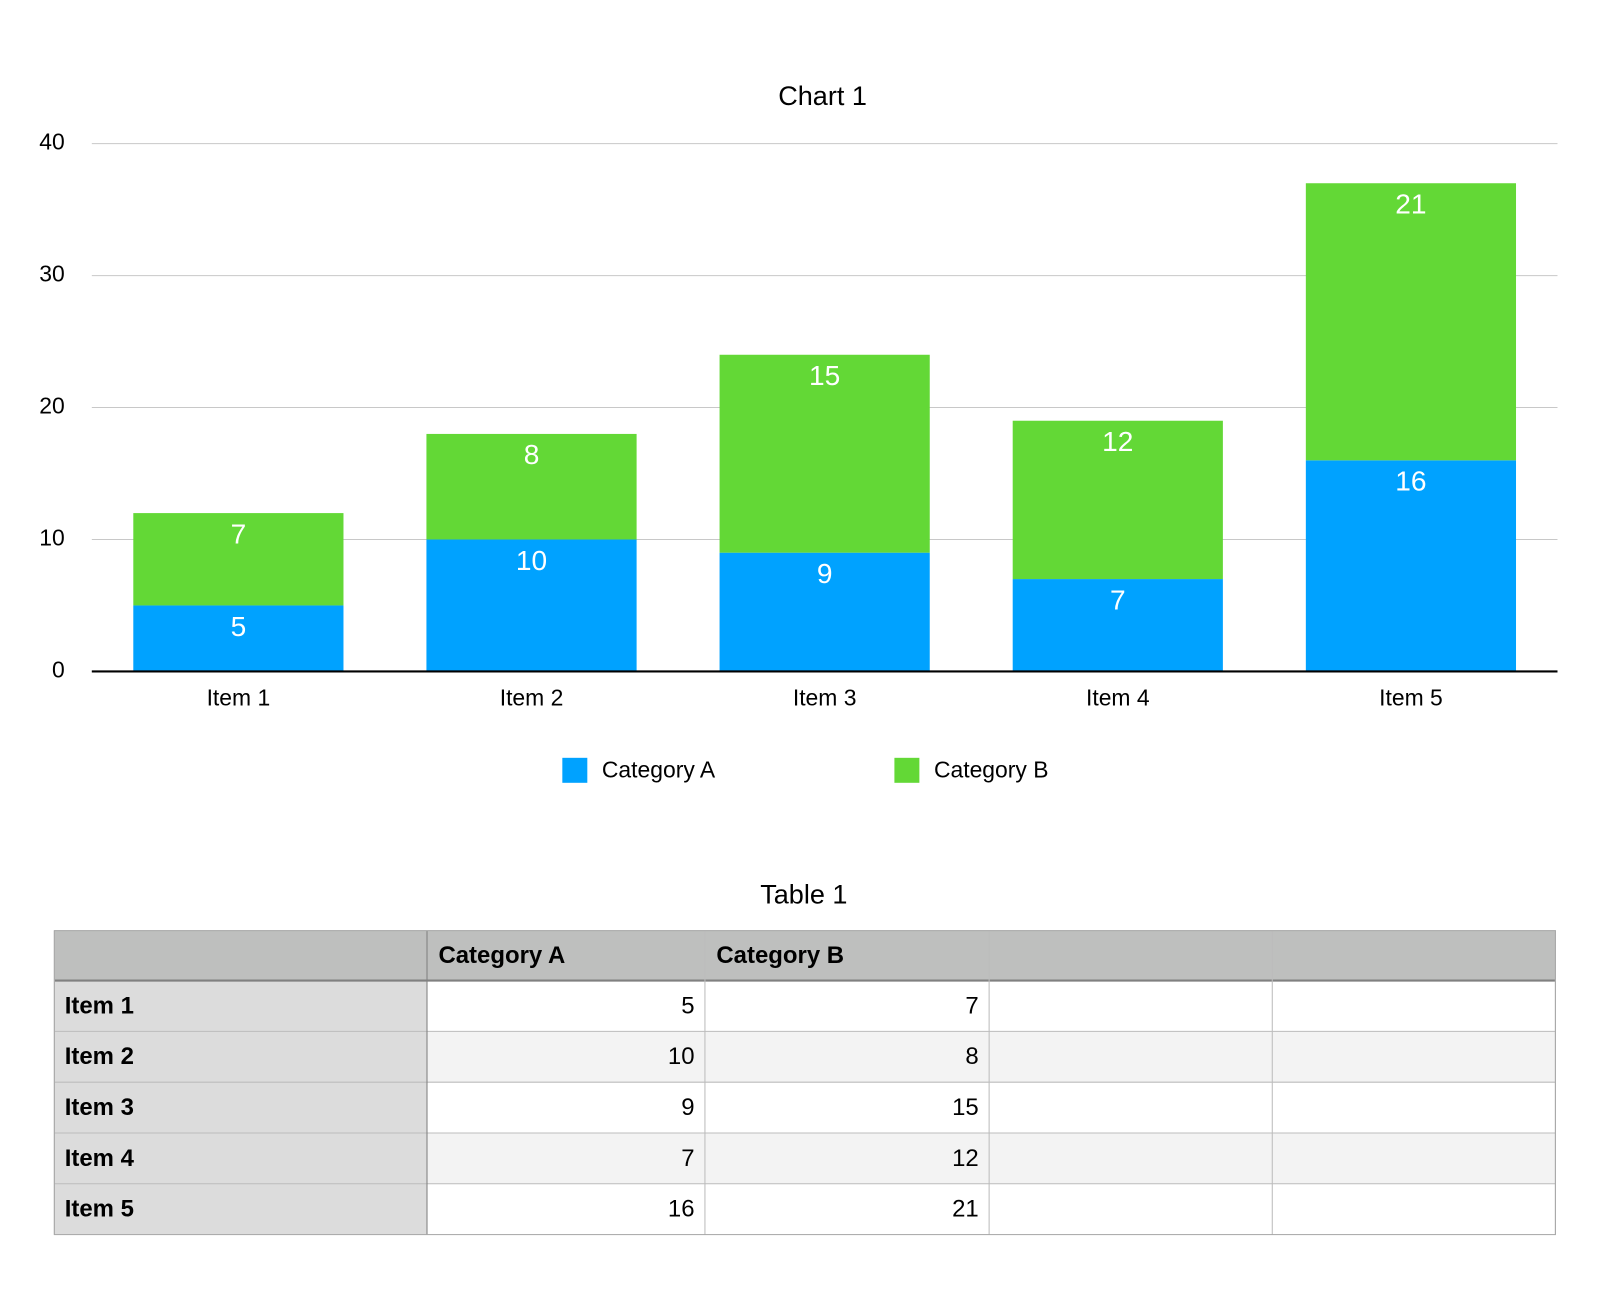 The width and height of the screenshot is (1616, 1296). I want to click on x-tick-label: Item 5, so click(1411, 698).